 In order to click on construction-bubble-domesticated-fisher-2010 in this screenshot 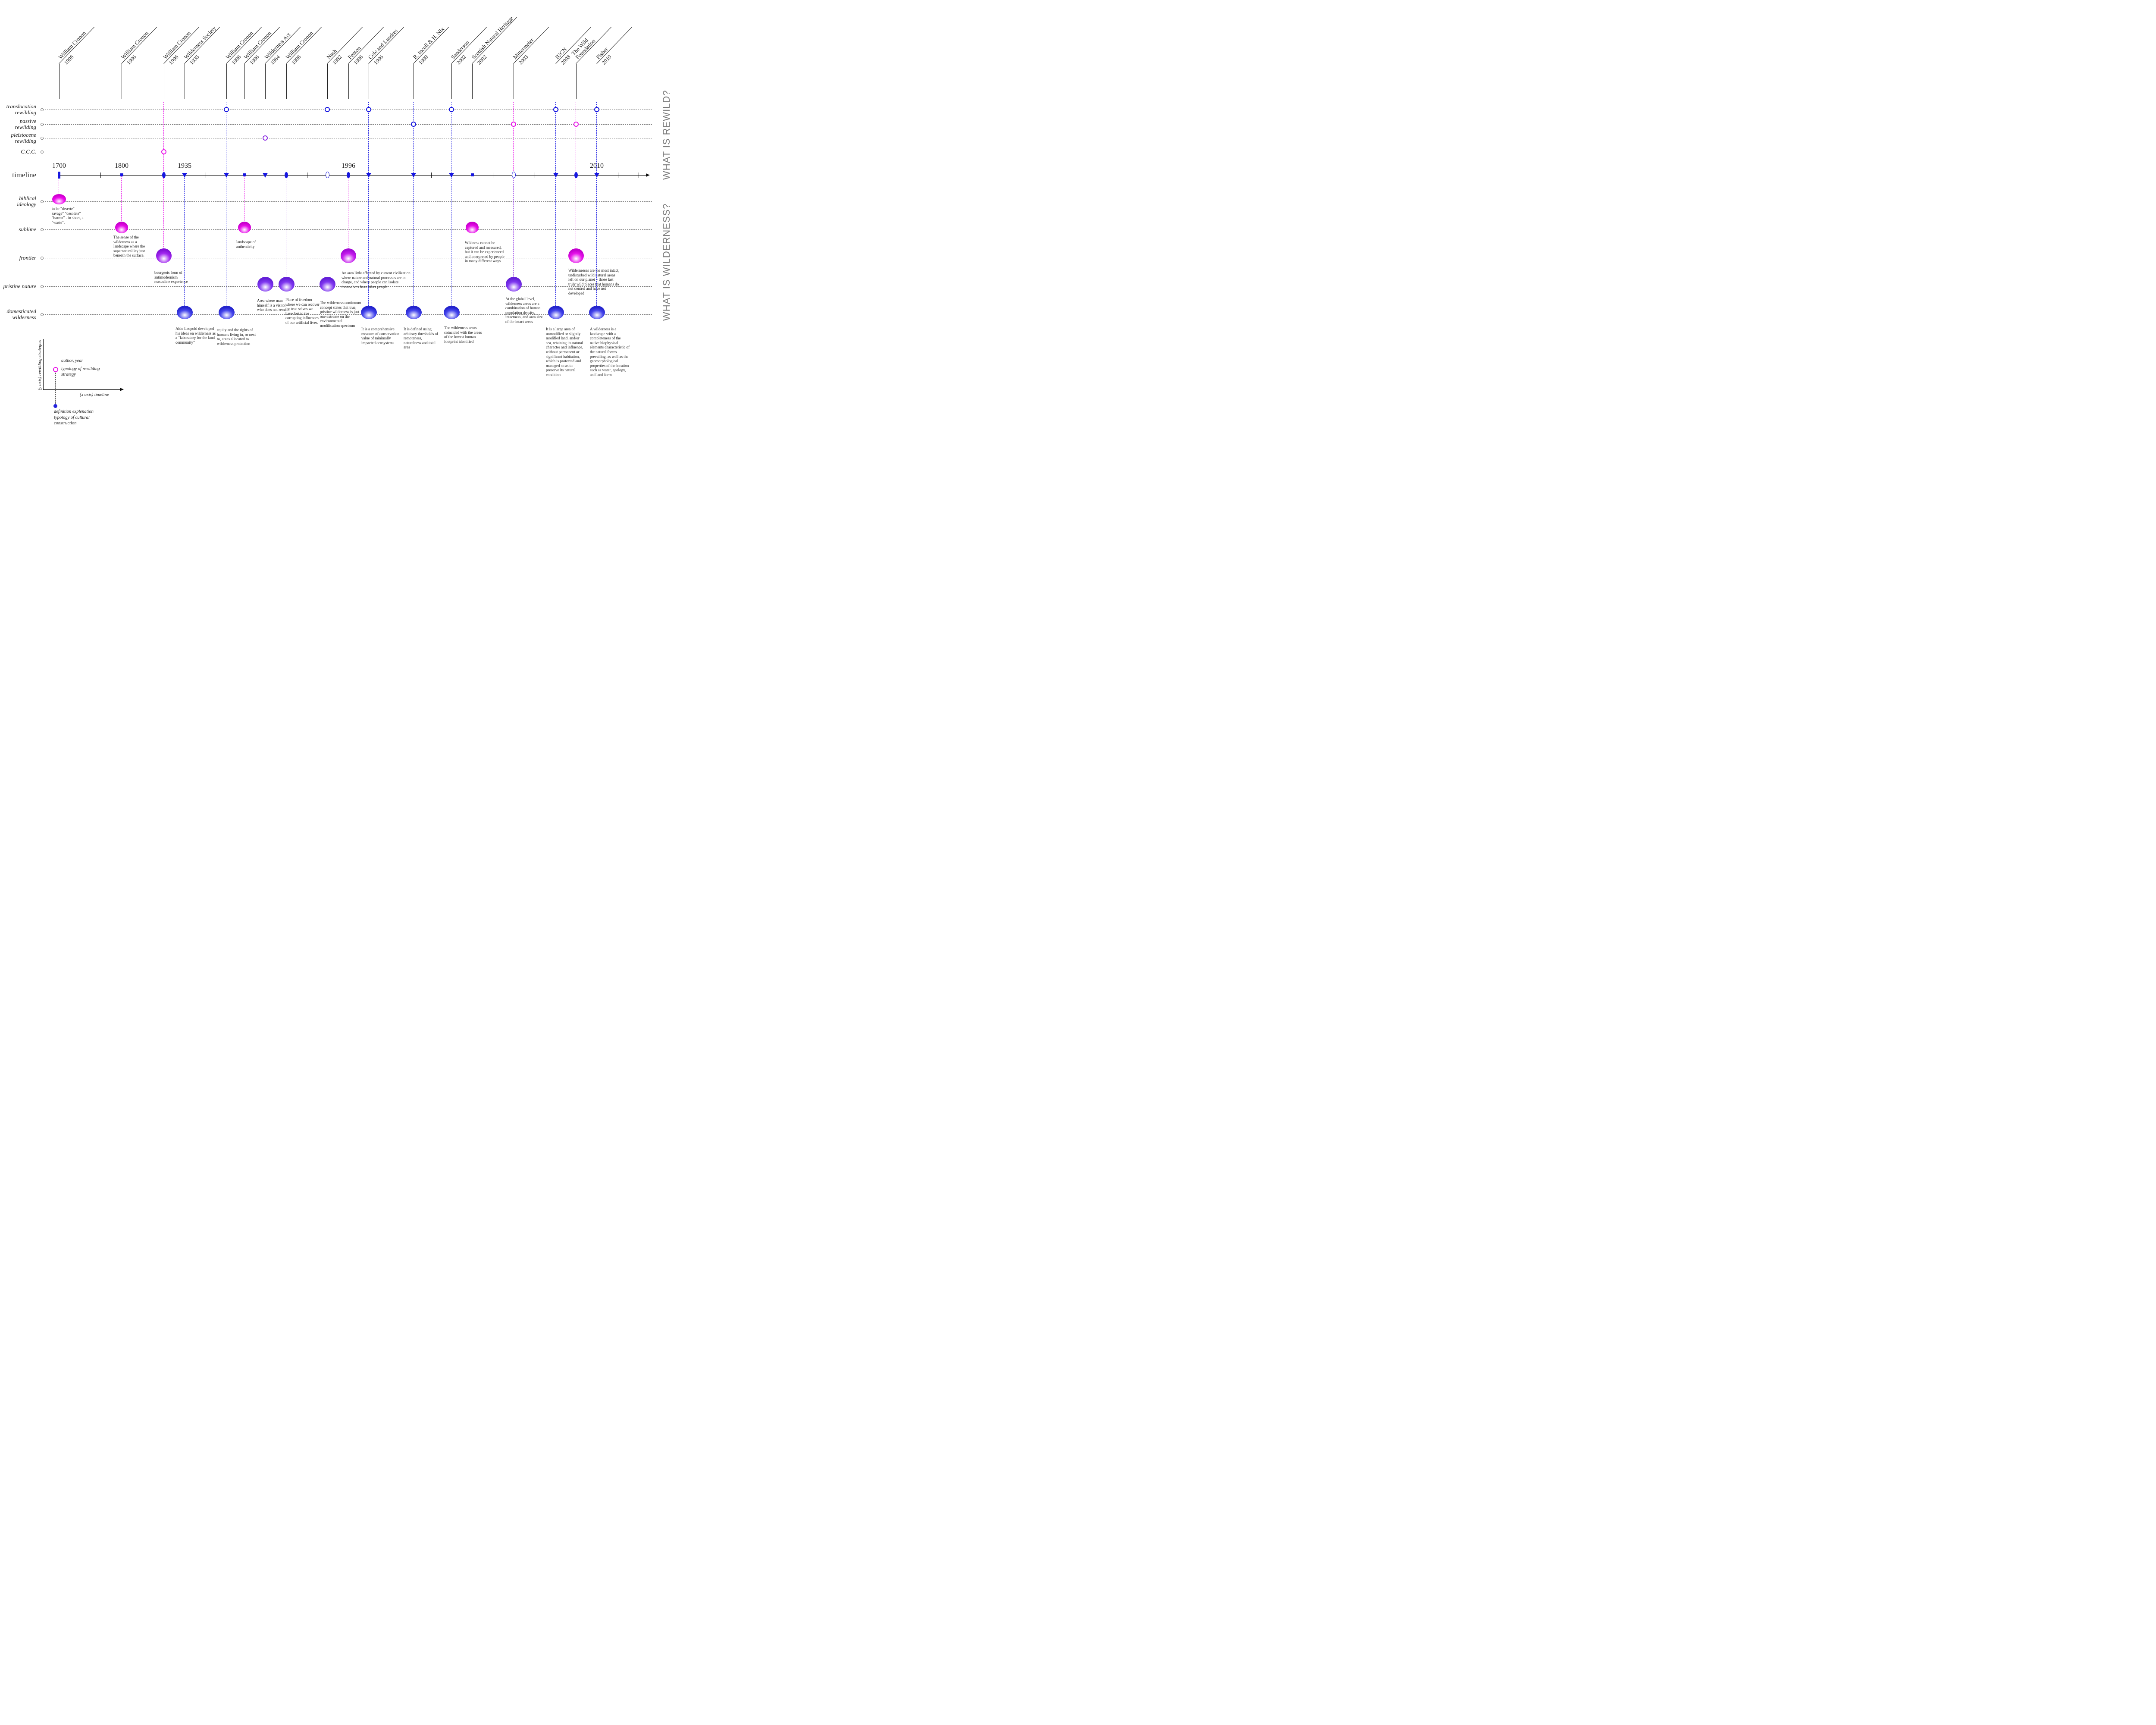, I will do `click(597, 312)`.